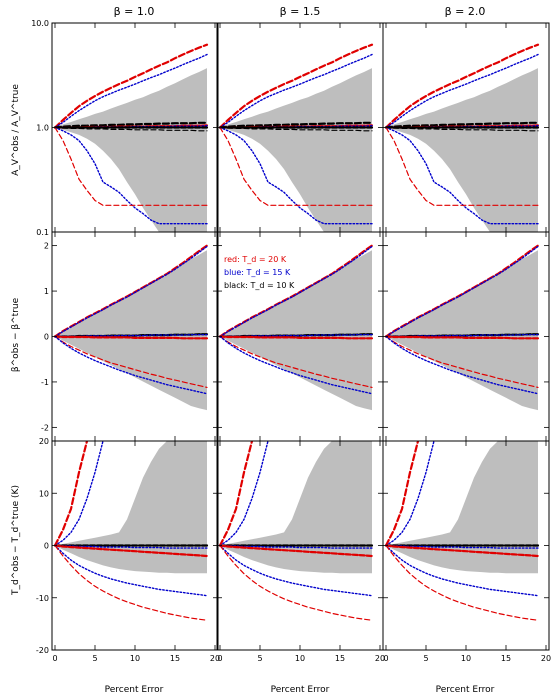 Image resolution: width=554 pixels, height=696 pixels. Describe the element at coordinates (465, 11) in the screenshot. I see `column-title-beta-2-0: β = 2.0` at that location.